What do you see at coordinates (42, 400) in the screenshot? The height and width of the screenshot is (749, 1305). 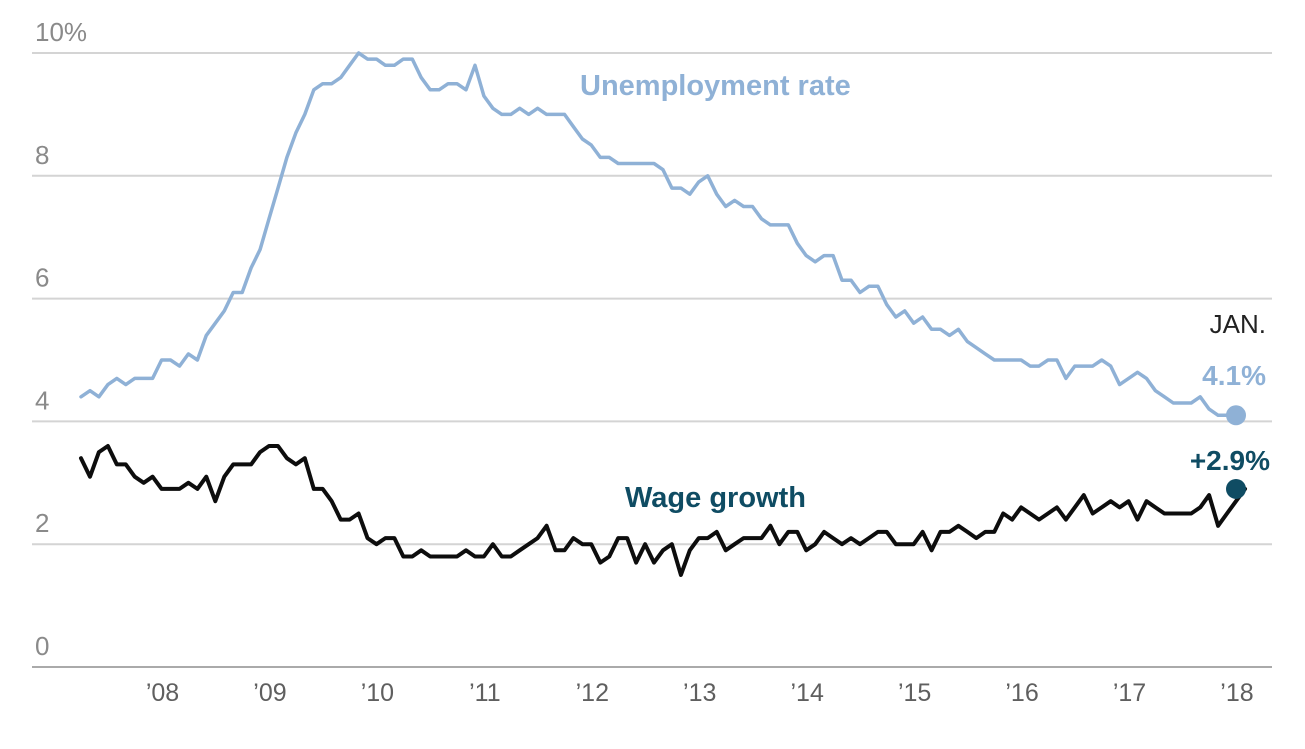 I see `y-tick-label-4: 4` at bounding box center [42, 400].